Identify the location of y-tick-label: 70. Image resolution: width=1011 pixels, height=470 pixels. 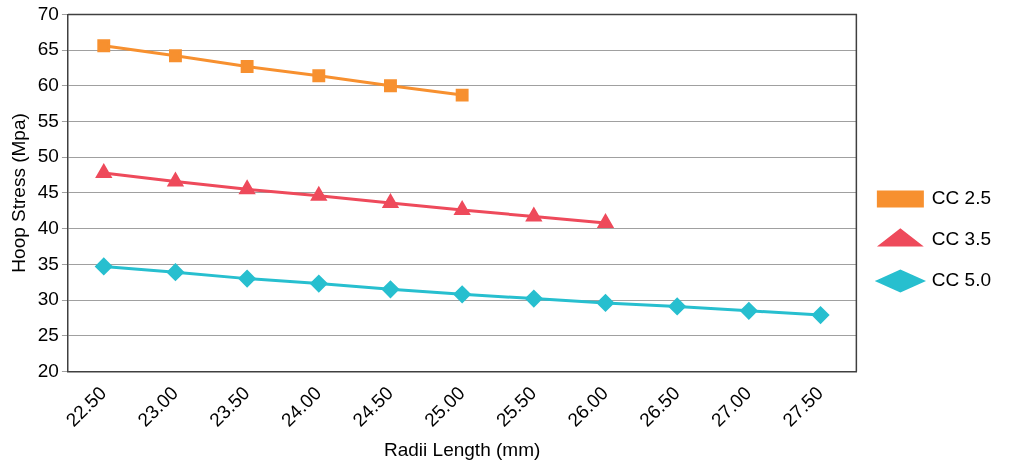
(48, 13).